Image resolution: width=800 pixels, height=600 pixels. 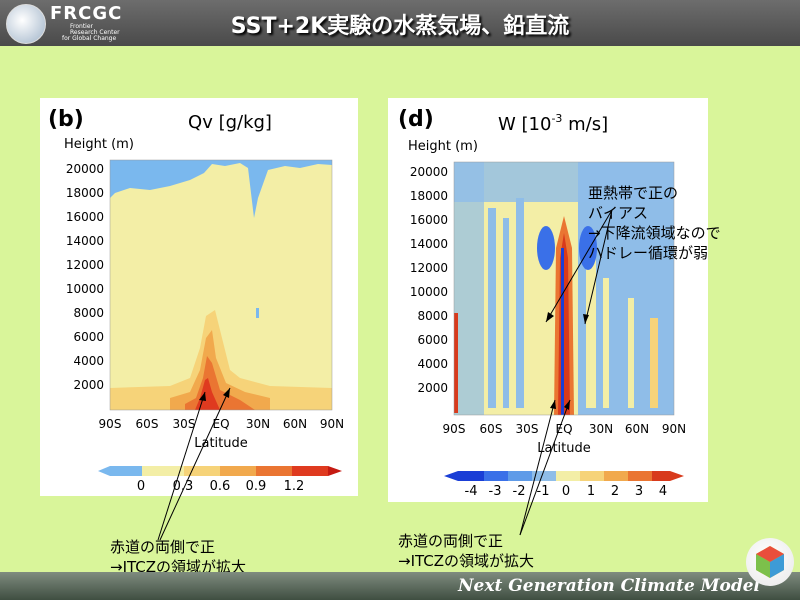 What do you see at coordinates (495, 491) in the screenshot?
I see `colorbar-tick: -3` at bounding box center [495, 491].